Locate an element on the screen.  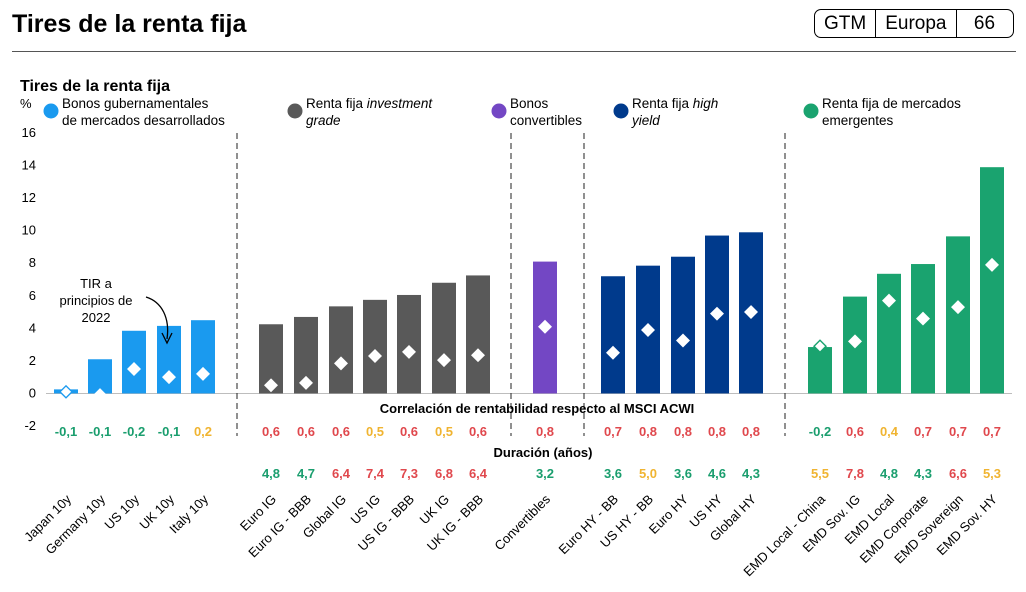
legend-label: Renta fija de mercados is located at coordinates (891, 103).